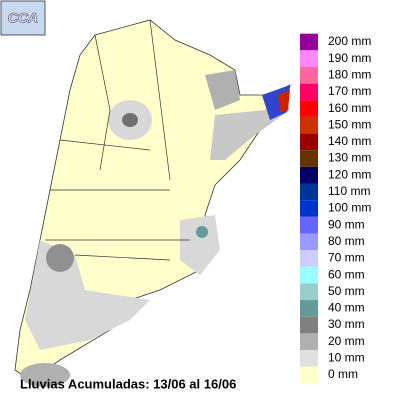  I want to click on legend-label: 200 mm, so click(349, 41).